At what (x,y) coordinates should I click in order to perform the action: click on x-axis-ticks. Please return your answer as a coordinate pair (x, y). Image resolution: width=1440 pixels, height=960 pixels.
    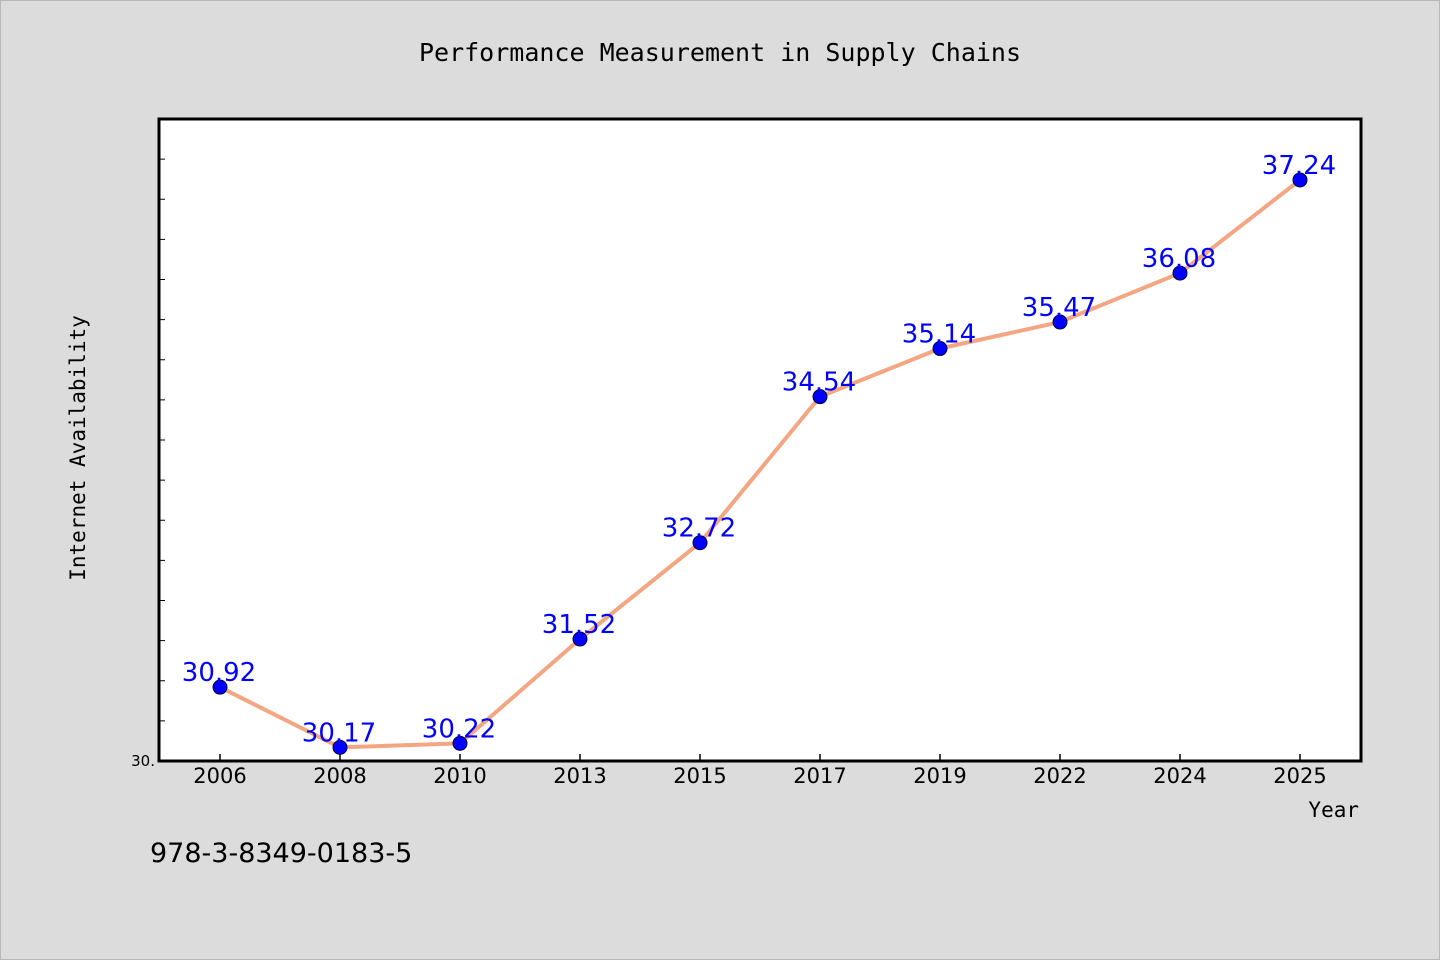
    Looking at the image, I should click on (760, 757).